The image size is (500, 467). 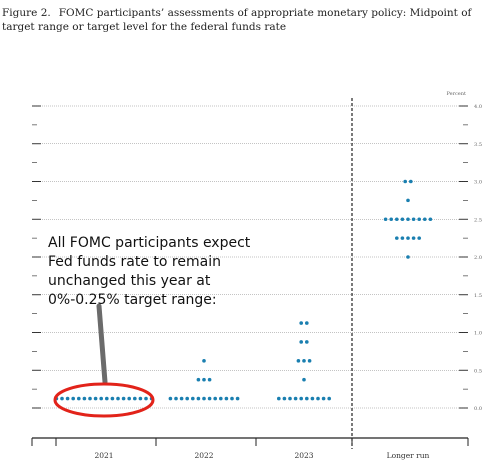 I want to click on y-tick-label: 1.0, so click(x=478, y=334).